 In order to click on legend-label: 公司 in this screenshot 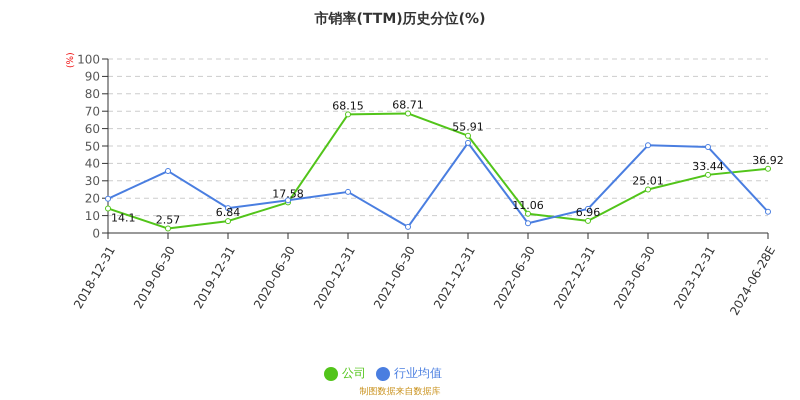, I will do `click(354, 373)`.